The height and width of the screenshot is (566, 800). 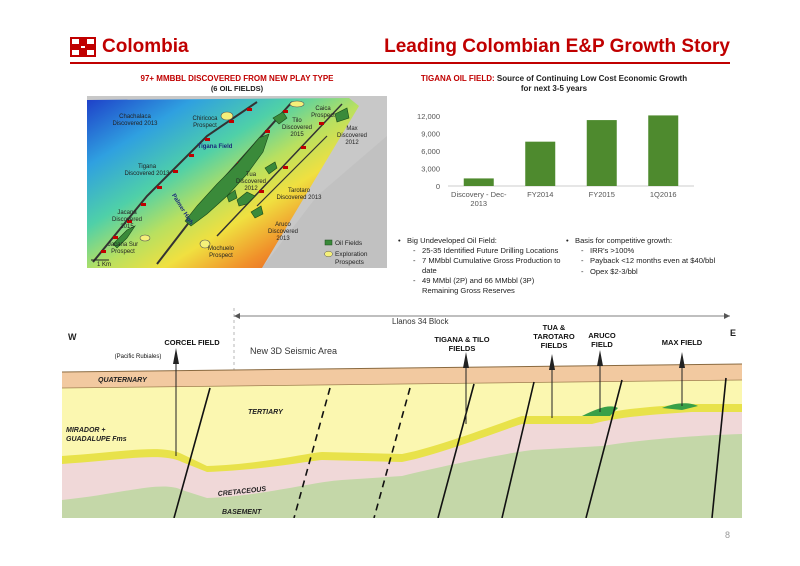 What do you see at coordinates (138, 357) in the screenshot?
I see `corcel-sub-label: (Pacific Rubiales)` at bounding box center [138, 357].